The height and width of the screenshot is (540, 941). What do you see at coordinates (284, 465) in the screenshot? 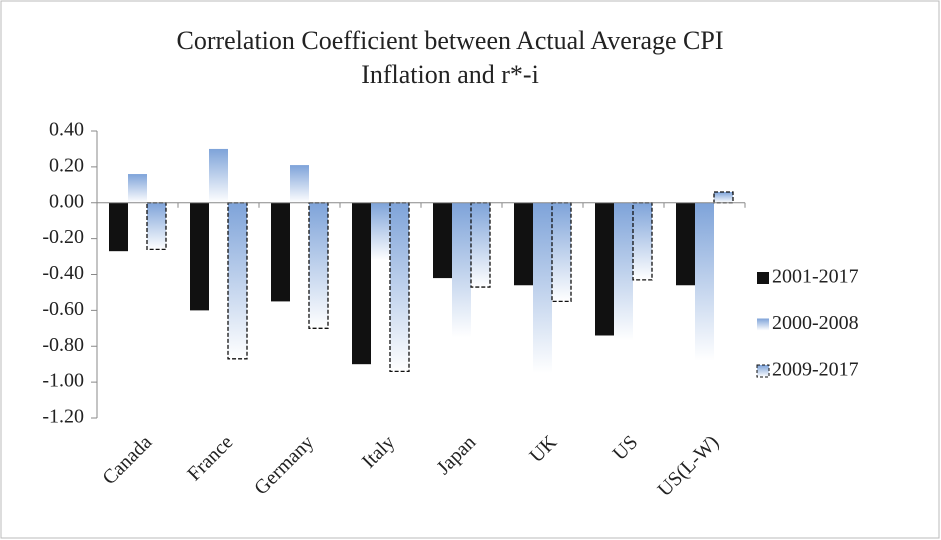
I see `x-tick-label: Germany` at bounding box center [284, 465].